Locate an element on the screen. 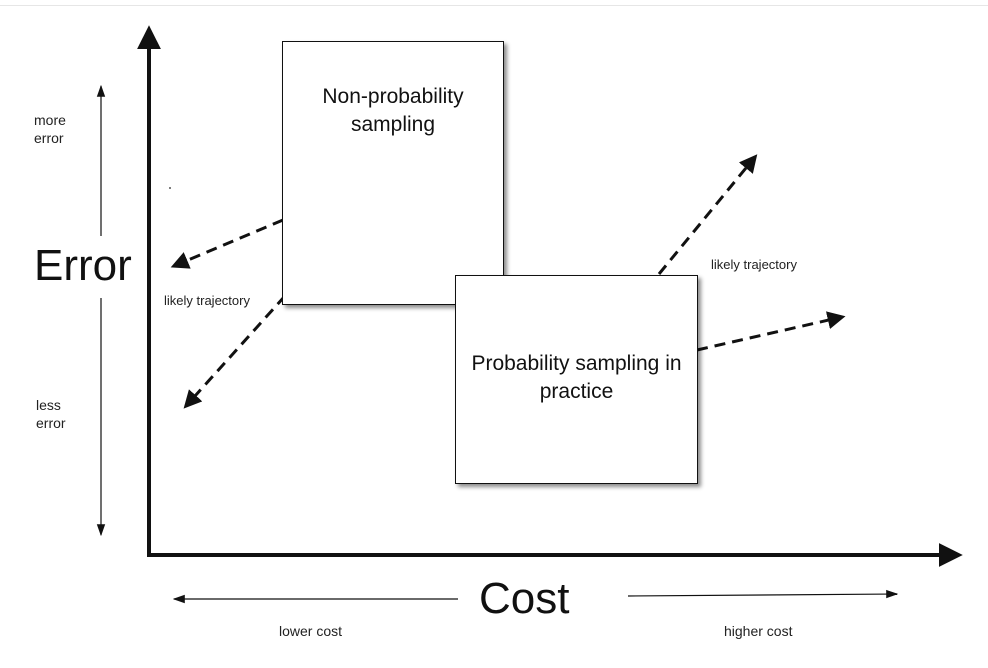 The width and height of the screenshot is (988, 668). less-error-label: less error is located at coordinates (51, 414).